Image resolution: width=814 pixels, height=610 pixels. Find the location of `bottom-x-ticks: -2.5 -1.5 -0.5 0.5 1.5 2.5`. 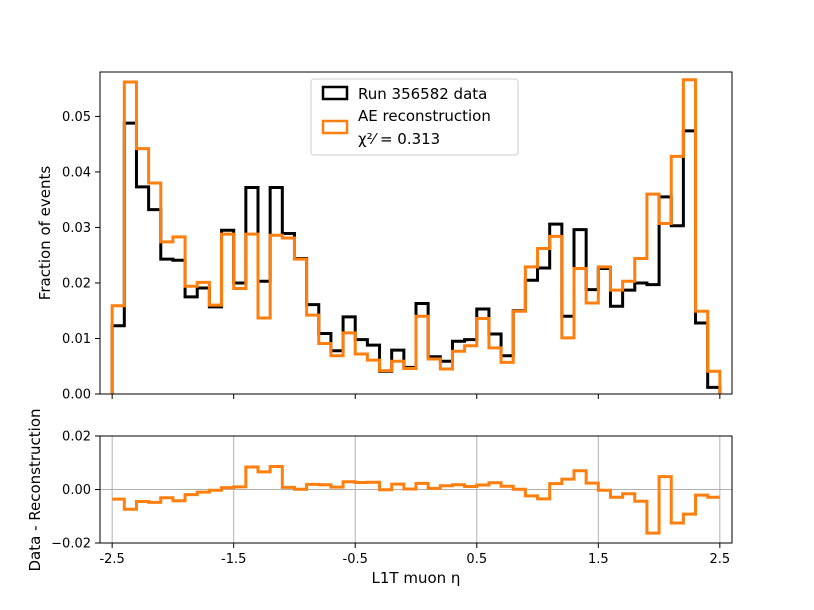

bottom-x-ticks: -2.5 -1.5 -0.5 0.5 1.5 2.5 is located at coordinates (414, 555).